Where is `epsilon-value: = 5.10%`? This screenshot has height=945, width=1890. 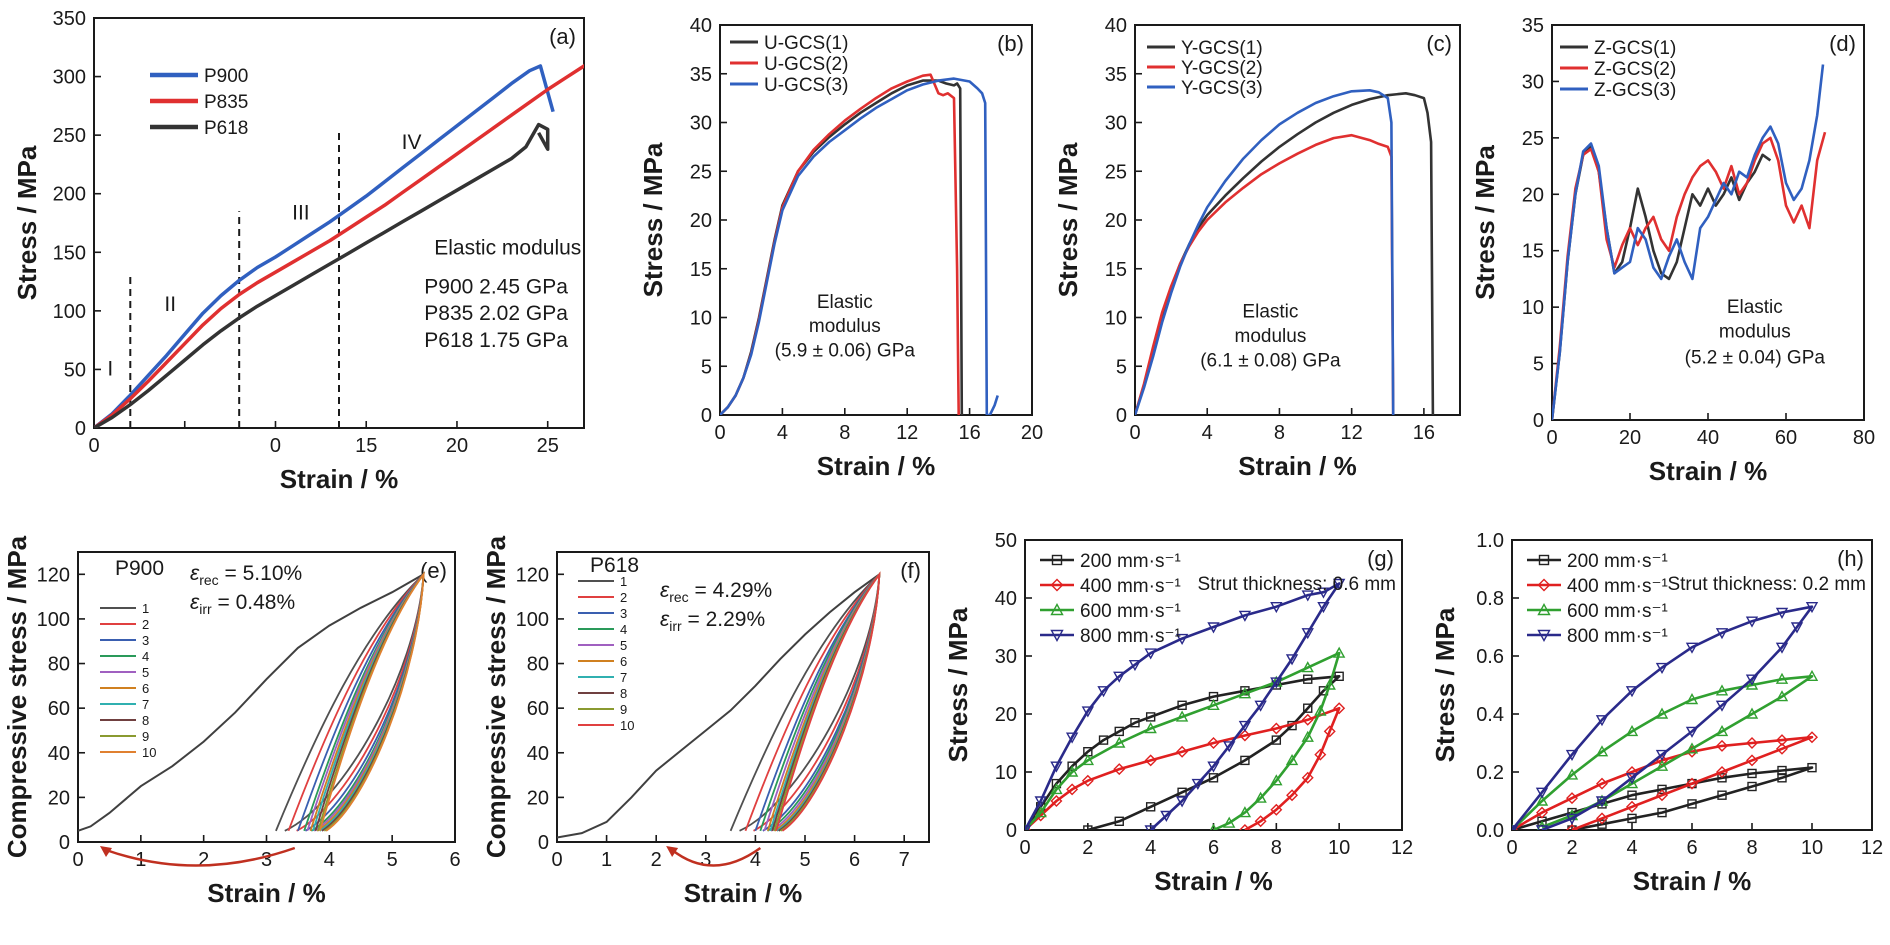
epsilon-value: = 5.10% is located at coordinates (260, 573).